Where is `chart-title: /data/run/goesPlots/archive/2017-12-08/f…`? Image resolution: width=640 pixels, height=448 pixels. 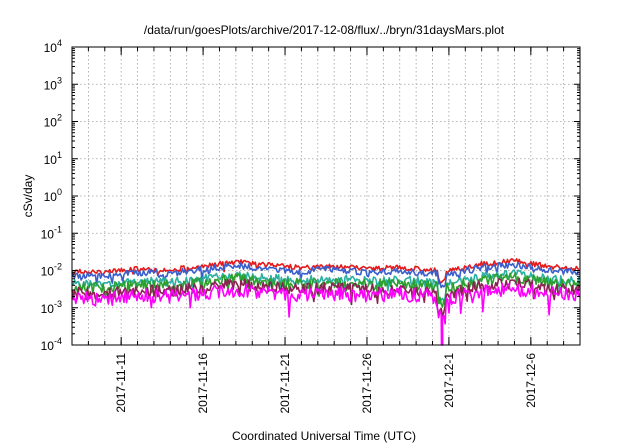 chart-title: /data/run/goesPlots/archive/2017-12-08/f… is located at coordinates (324, 30).